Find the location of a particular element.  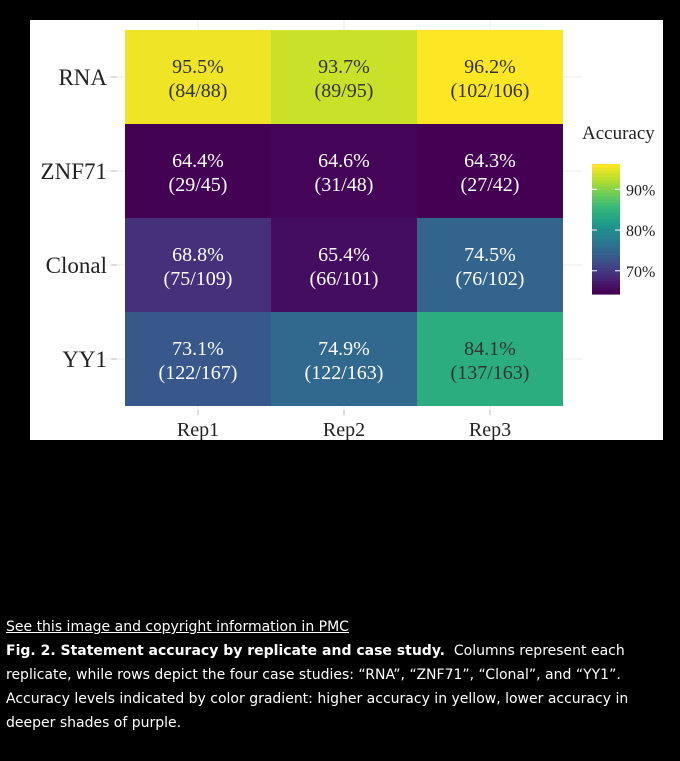

cell-fraction-label: (29/45) is located at coordinates (198, 185).